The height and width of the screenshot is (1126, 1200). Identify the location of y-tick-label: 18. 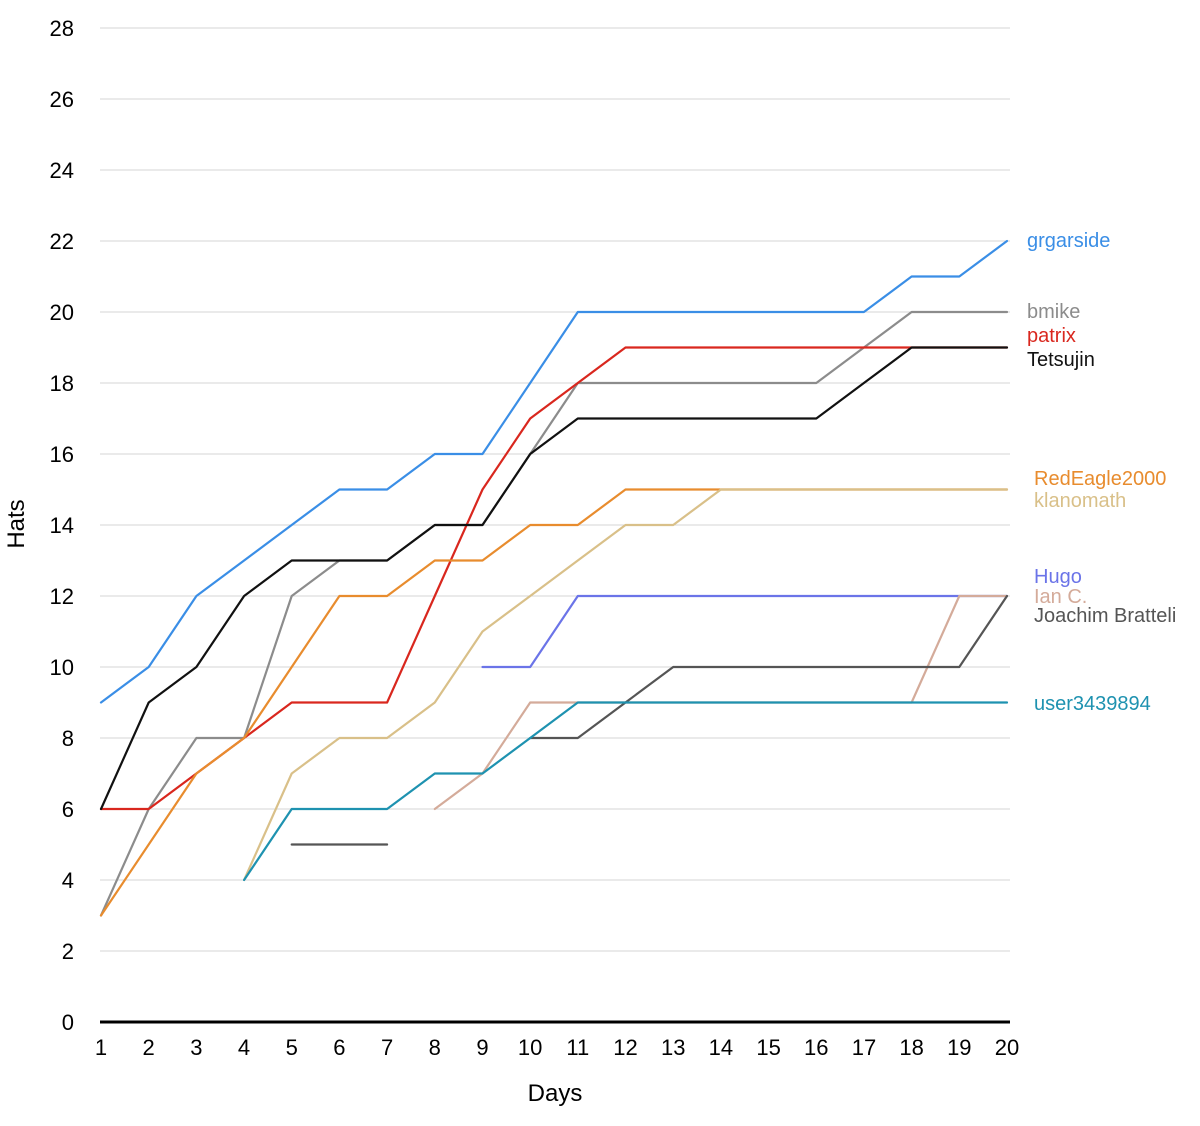
(62, 383).